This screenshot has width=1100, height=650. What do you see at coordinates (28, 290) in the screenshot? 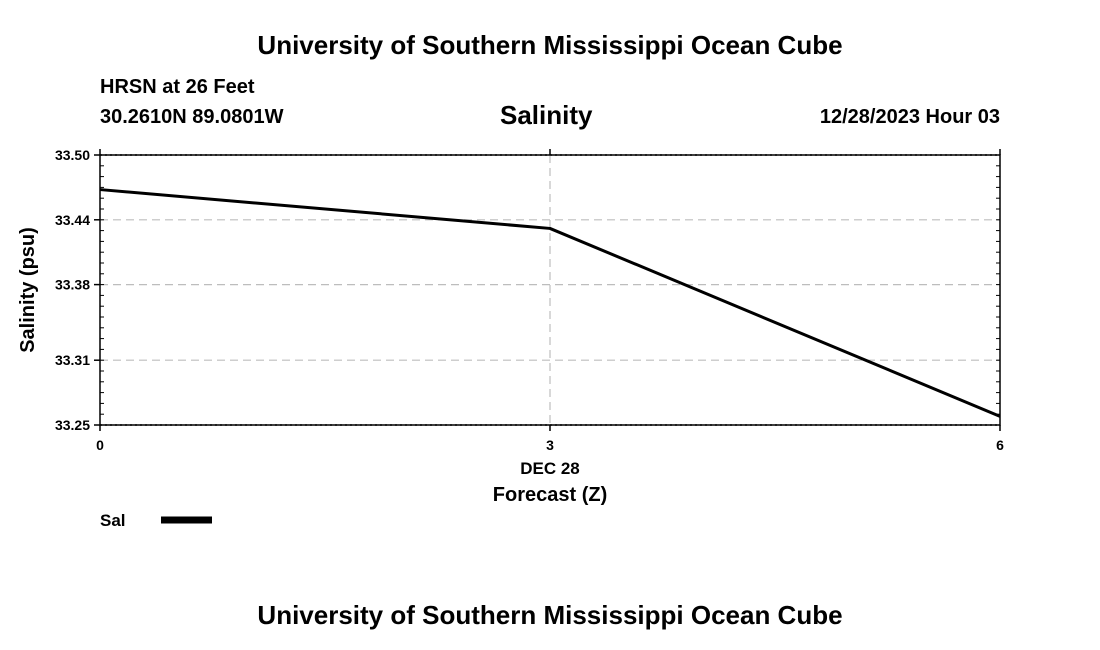
I see `y-axis-label: Salinity (psu)` at bounding box center [28, 290].